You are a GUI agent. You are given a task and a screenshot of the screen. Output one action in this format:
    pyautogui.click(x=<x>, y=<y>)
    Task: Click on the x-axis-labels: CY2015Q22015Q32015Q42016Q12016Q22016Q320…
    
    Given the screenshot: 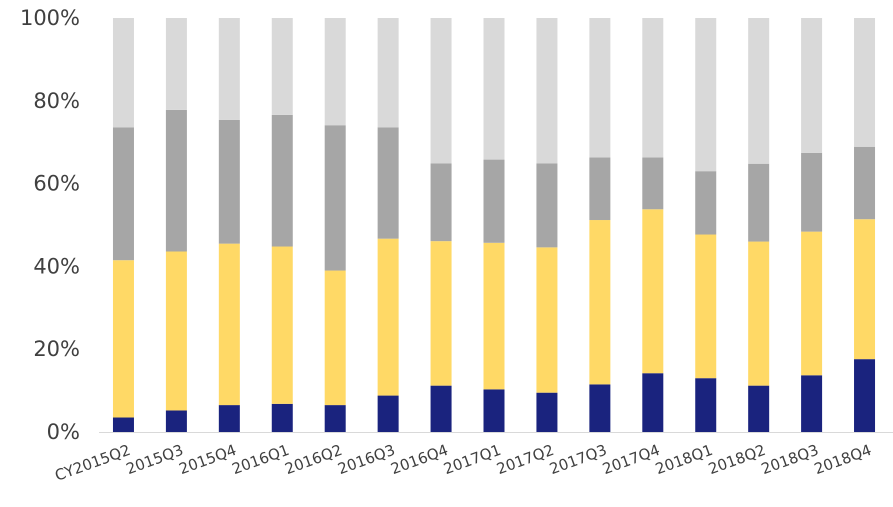 What is the action you would take?
    pyautogui.click(x=463, y=463)
    